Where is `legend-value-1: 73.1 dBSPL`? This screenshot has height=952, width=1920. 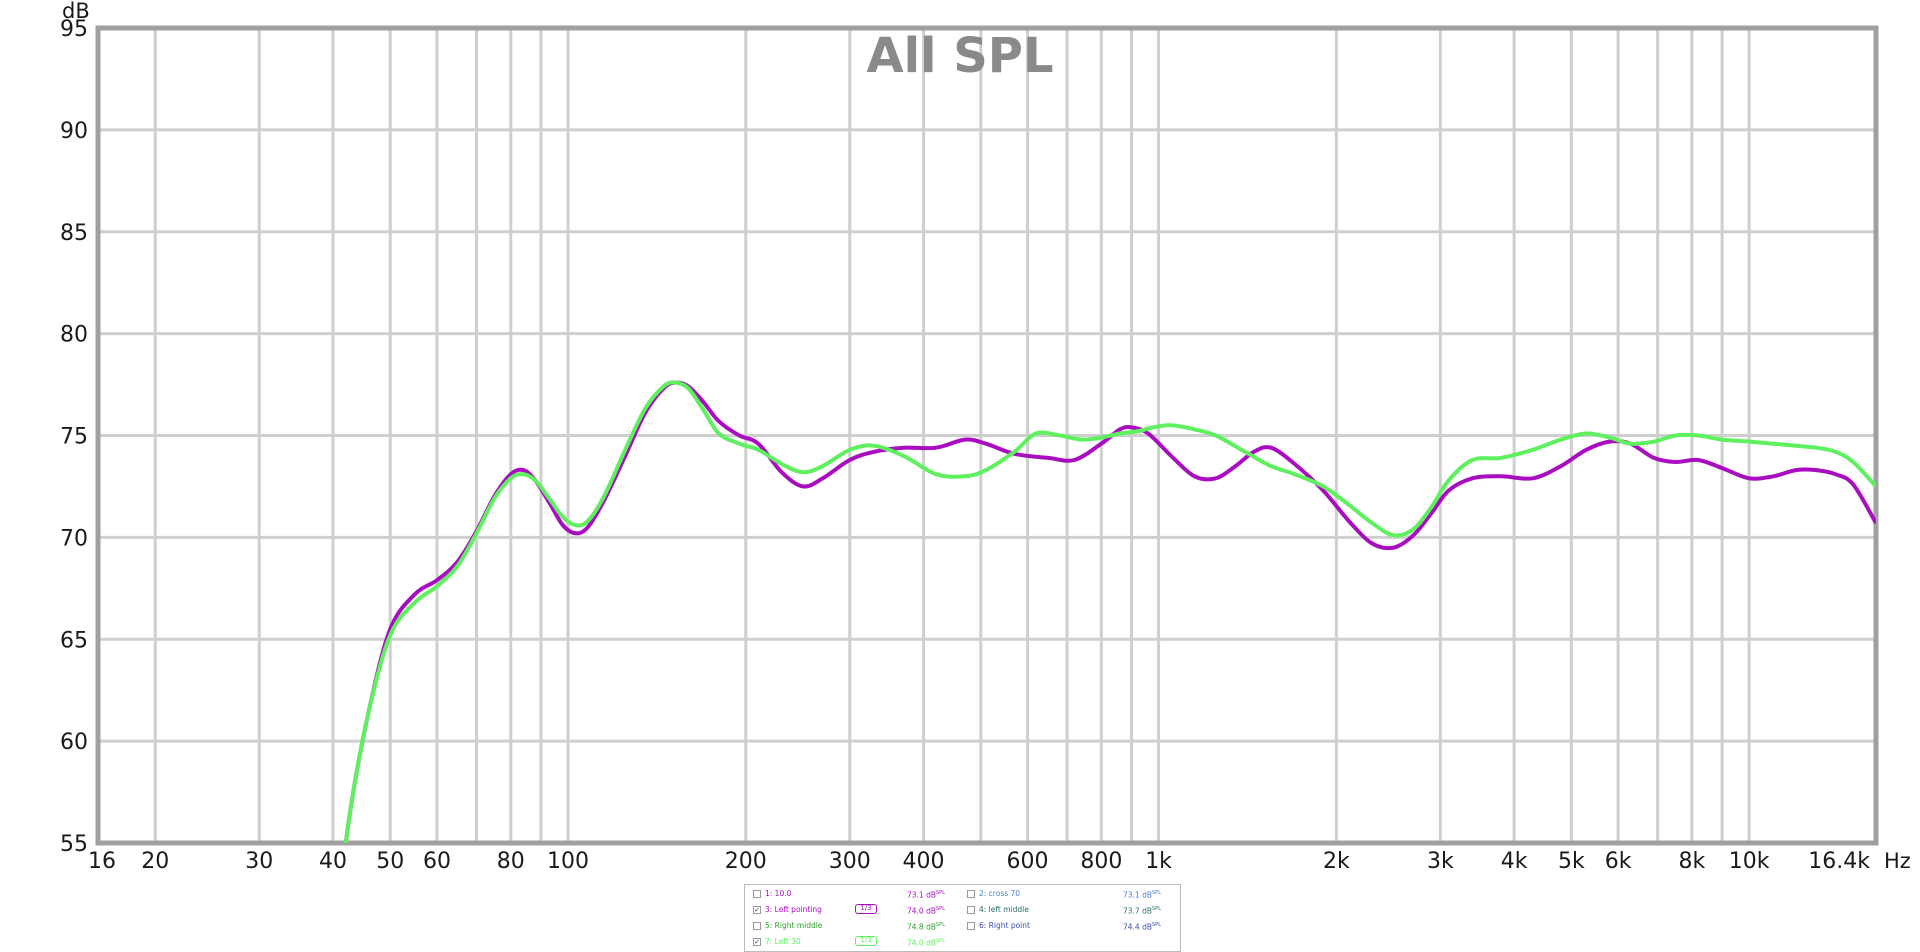
legend-value-1: 73.1 dBSPL is located at coordinates (926, 895).